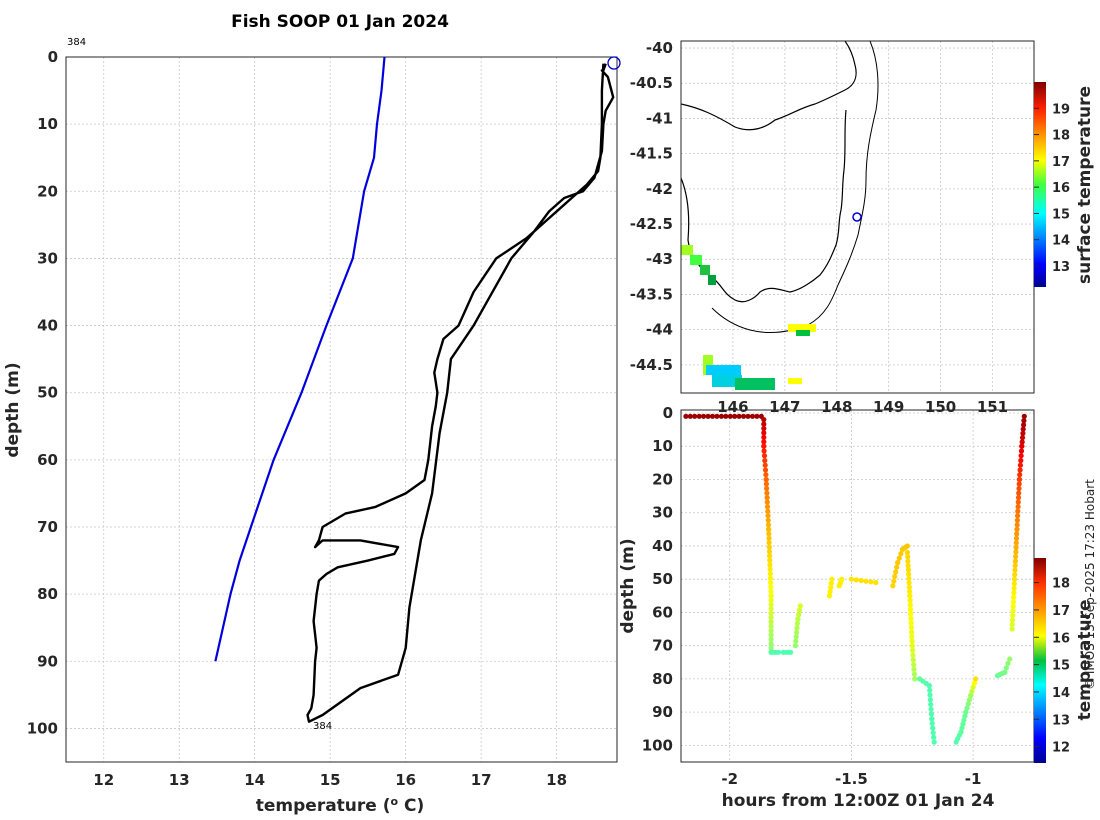  What do you see at coordinates (323, 806) in the screenshot?
I see `profile-x-label-start: temperature (` at bounding box center [323, 806].